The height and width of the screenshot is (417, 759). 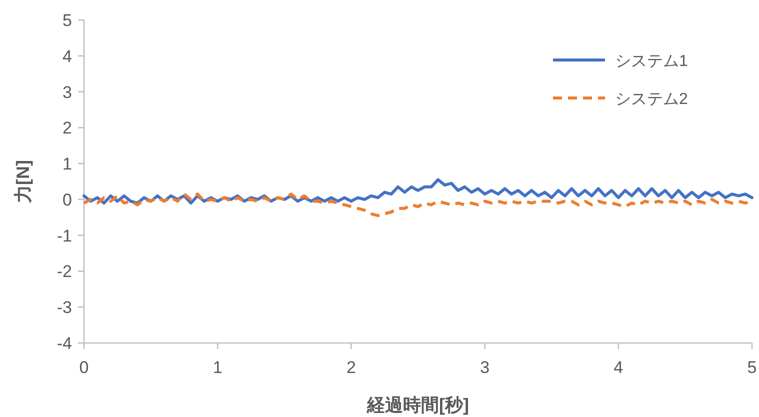 What do you see at coordinates (217, 367) in the screenshot?
I see `x-tick-label: 1` at bounding box center [217, 367].